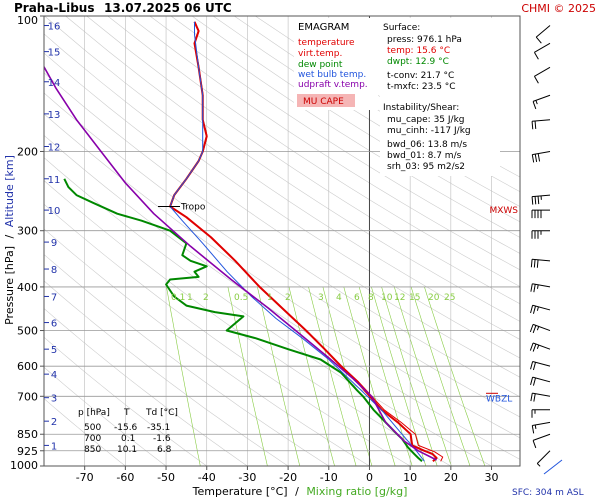 This screenshot has height=500, width=600. What do you see at coordinates (426, 167) in the screenshot?
I see `instability-srh03: srh_03: 95 m2/s2` at bounding box center [426, 167].